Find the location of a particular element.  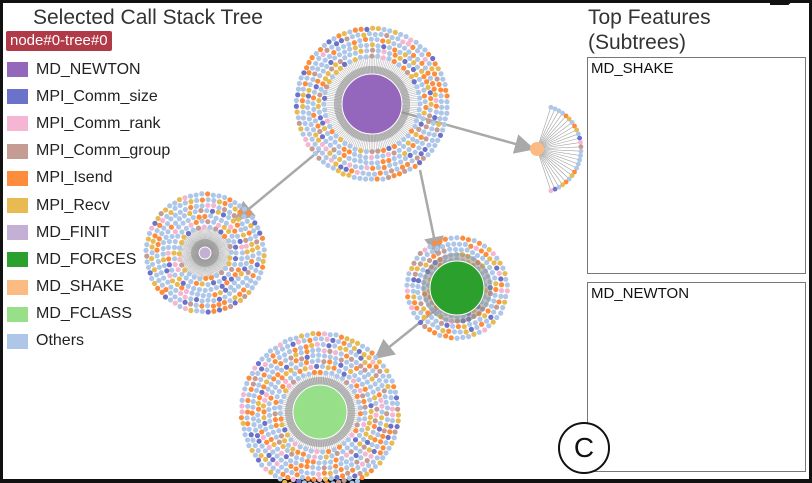

node-tree-tag: node#0-tree#0 is located at coordinates (59, 41).